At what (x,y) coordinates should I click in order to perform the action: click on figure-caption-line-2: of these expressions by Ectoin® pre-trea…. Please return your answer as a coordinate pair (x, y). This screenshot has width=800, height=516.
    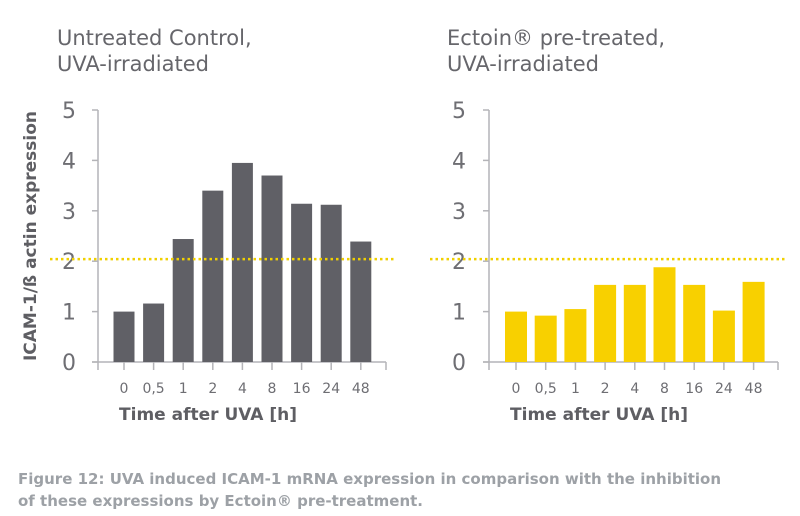
    Looking at the image, I should click on (220, 501).